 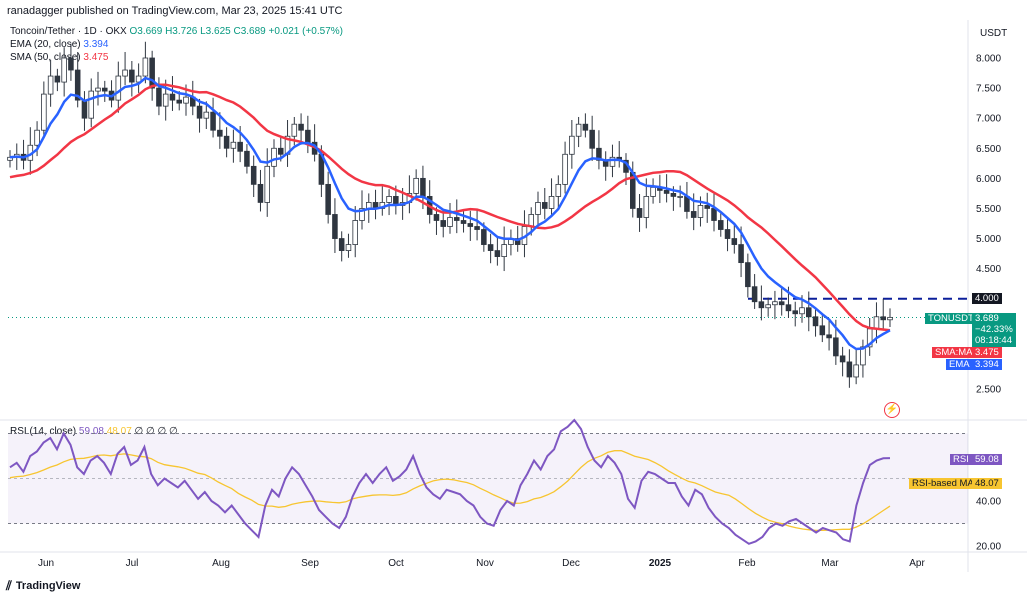 What do you see at coordinates (988, 209) in the screenshot?
I see `price-tick-label: 5.500` at bounding box center [988, 209].